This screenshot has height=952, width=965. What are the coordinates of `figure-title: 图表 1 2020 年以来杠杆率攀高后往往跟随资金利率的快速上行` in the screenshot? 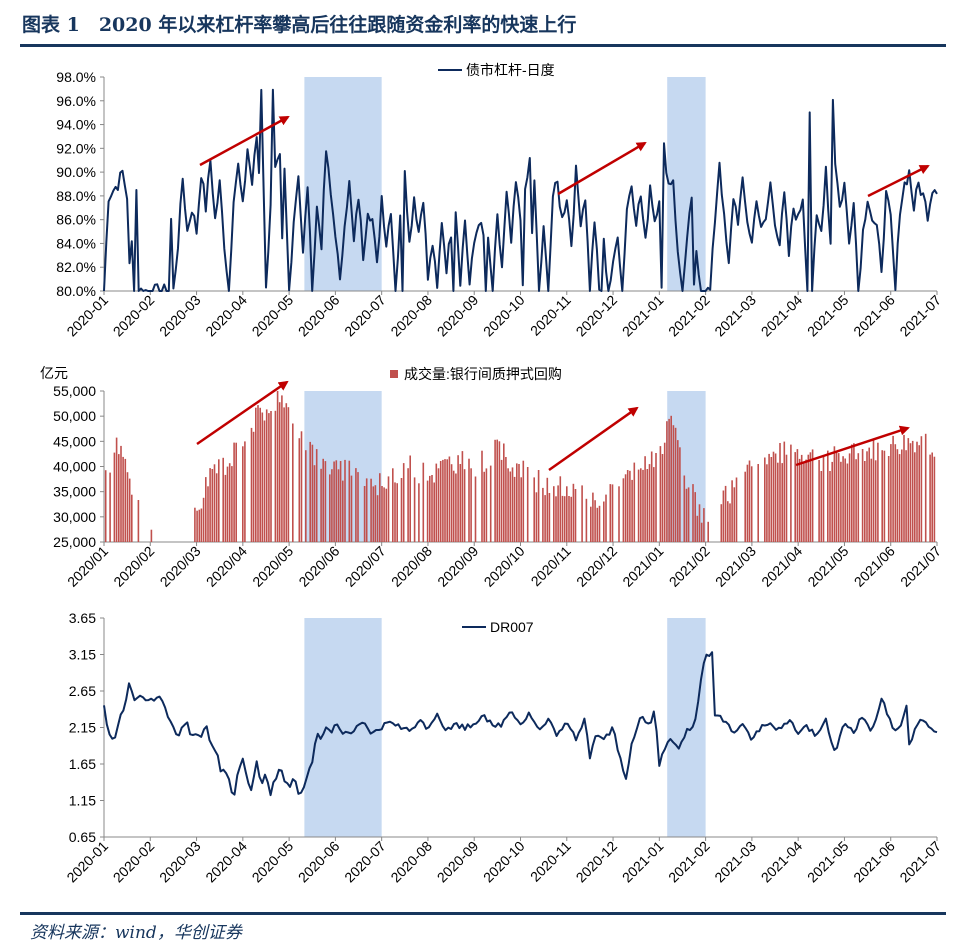 It's located at (299, 25).